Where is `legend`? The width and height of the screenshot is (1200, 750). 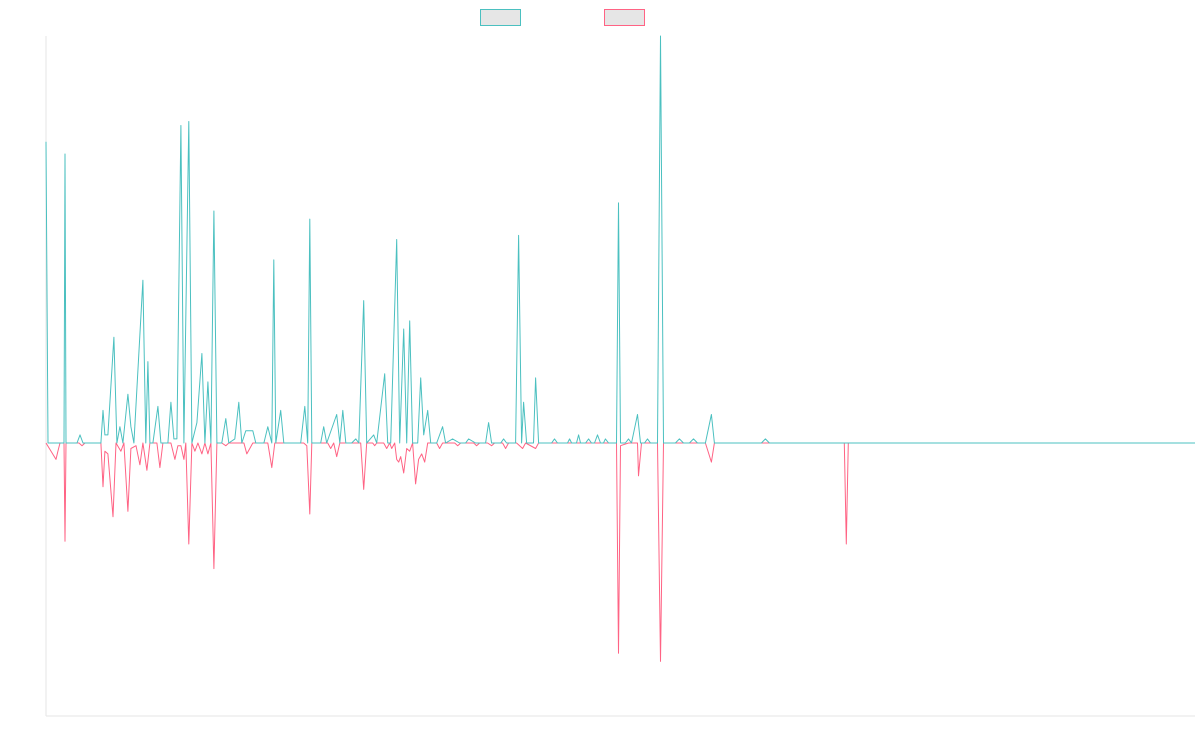
legend is located at coordinates (562, 17).